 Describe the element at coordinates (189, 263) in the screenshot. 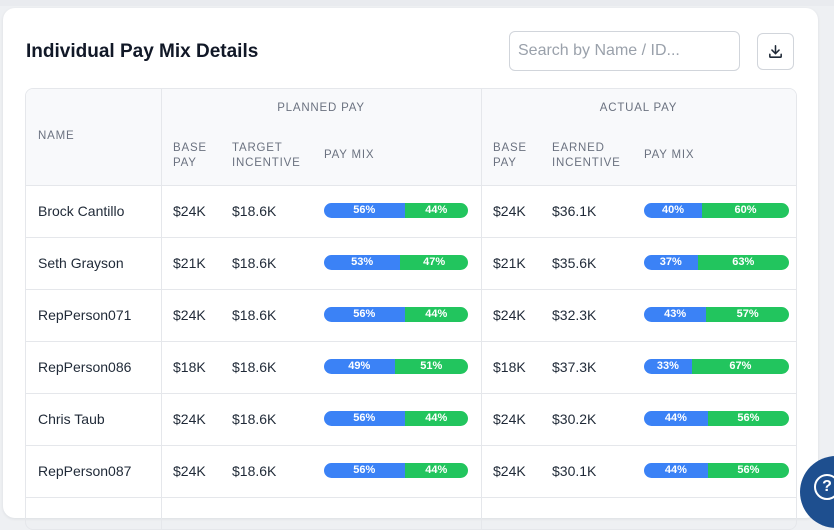

I see `planned-base-pay: $21K` at that location.